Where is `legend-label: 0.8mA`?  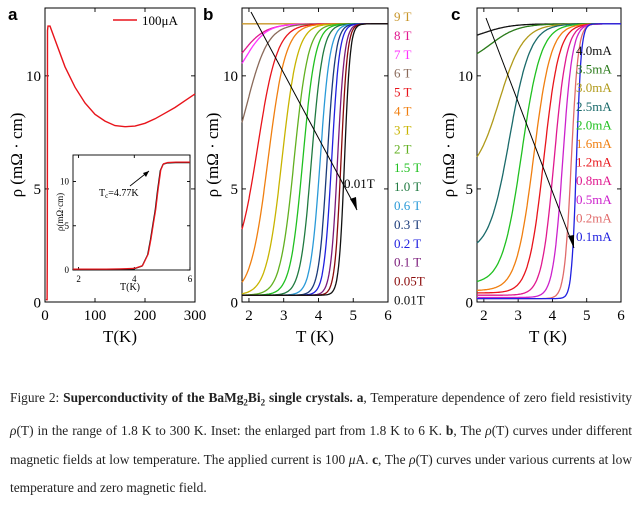
legend-label: 0.8mA is located at coordinates (594, 180).